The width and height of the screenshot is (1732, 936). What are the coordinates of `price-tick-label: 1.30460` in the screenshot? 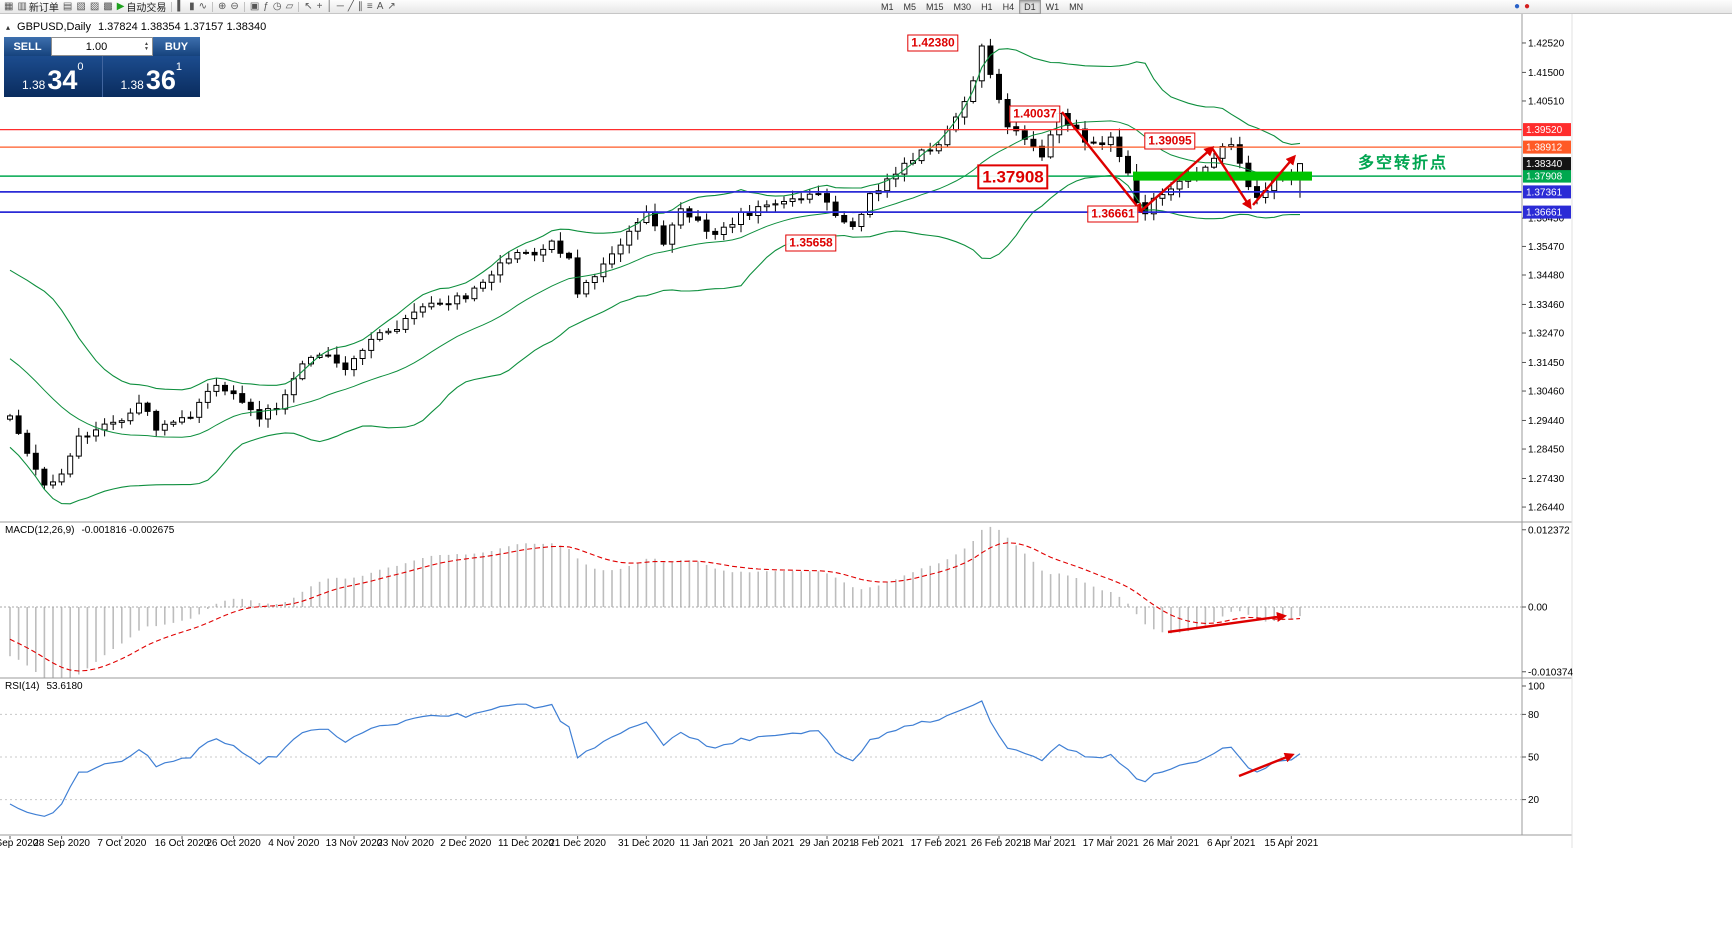 It's located at (1546, 392).